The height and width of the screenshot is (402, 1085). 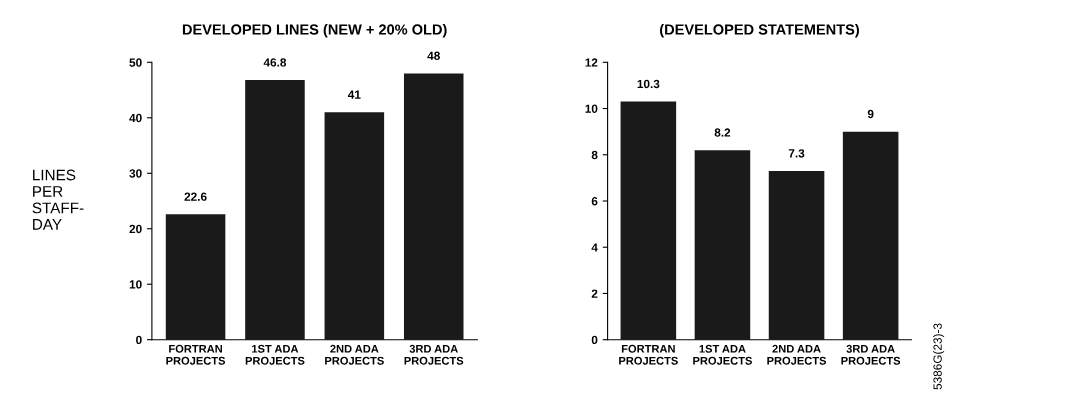 What do you see at coordinates (195, 196) in the screenshot?
I see `data-label: 22.6` at bounding box center [195, 196].